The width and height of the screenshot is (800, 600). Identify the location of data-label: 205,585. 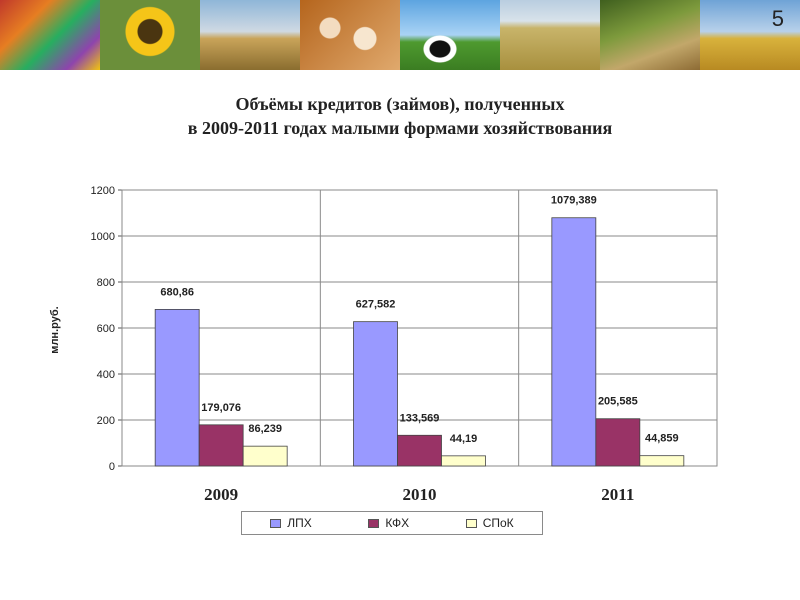
(618, 402).